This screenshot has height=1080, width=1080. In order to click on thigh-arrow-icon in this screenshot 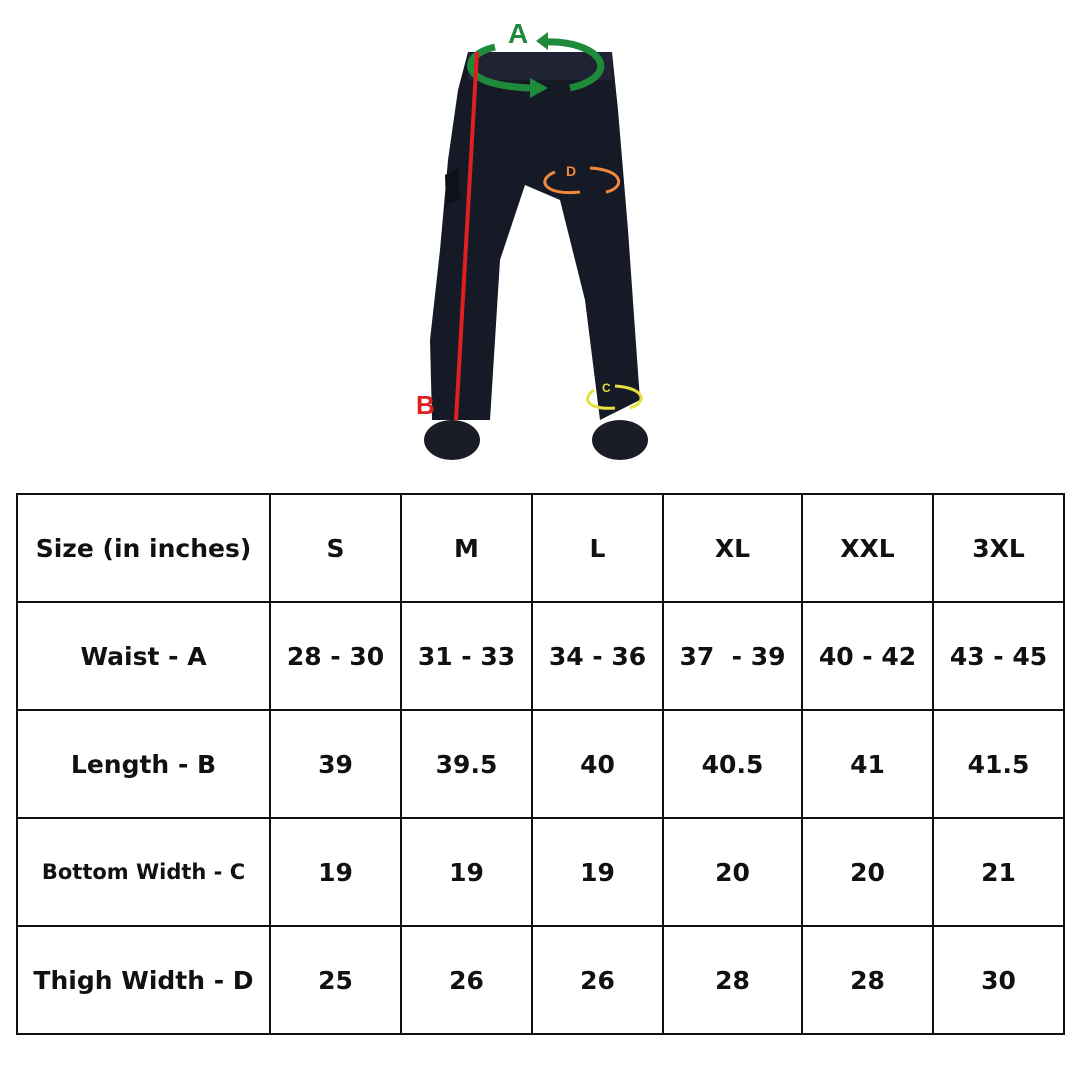, I will do `click(582, 180)`.